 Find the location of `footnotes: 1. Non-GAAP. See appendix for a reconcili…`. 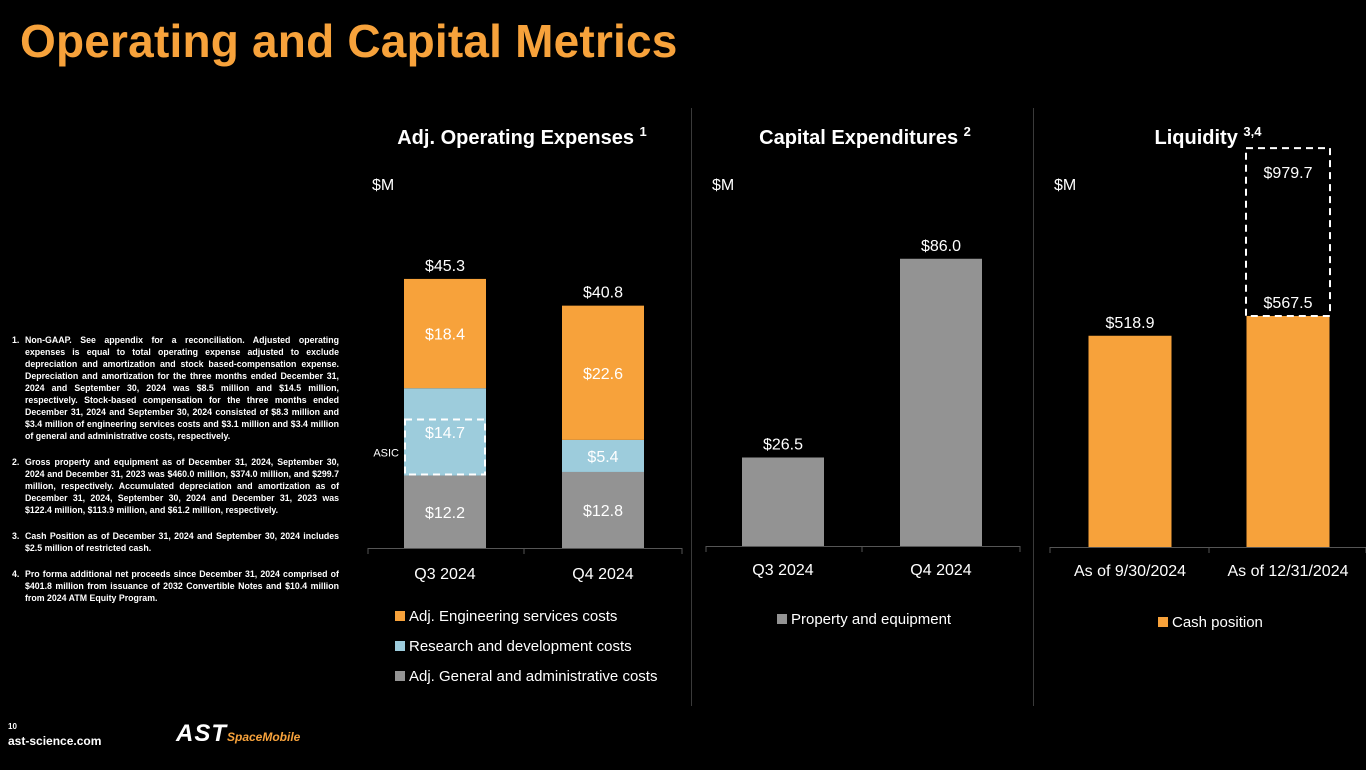

footnotes: 1. Non-GAAP. See appendix for a reconcili… is located at coordinates (175, 476).